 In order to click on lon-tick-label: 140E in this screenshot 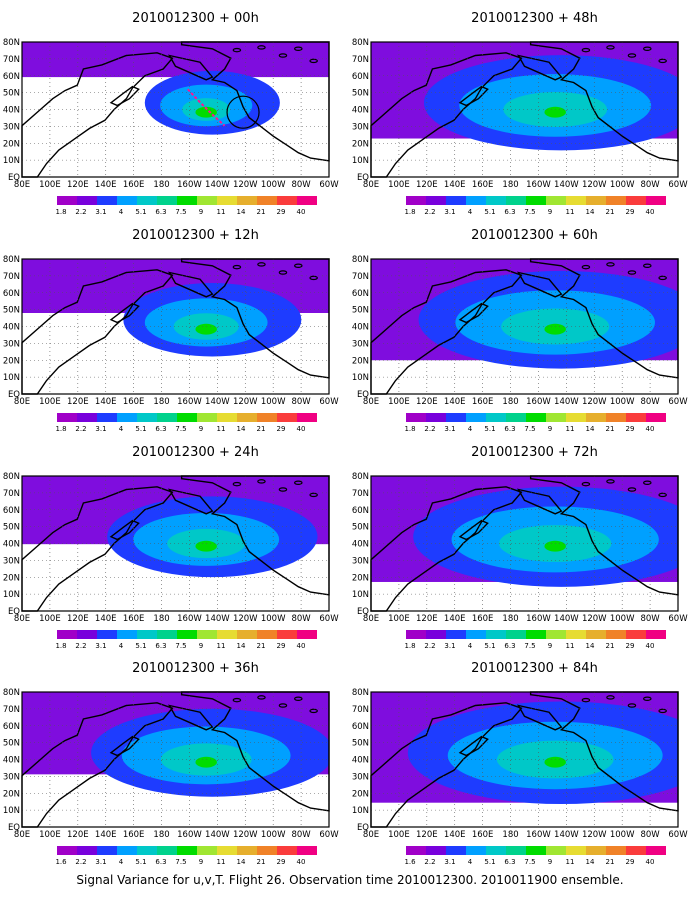, I will do `click(106, 185)`.